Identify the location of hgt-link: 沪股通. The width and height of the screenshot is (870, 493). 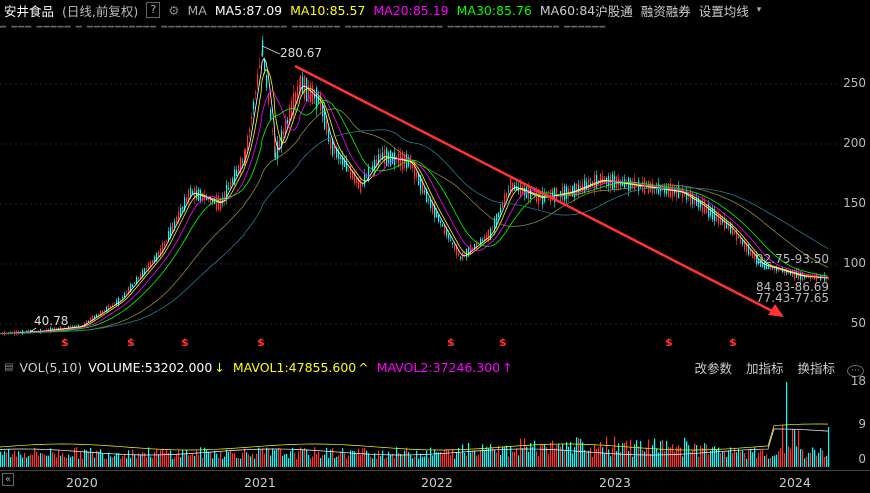
(614, 11).